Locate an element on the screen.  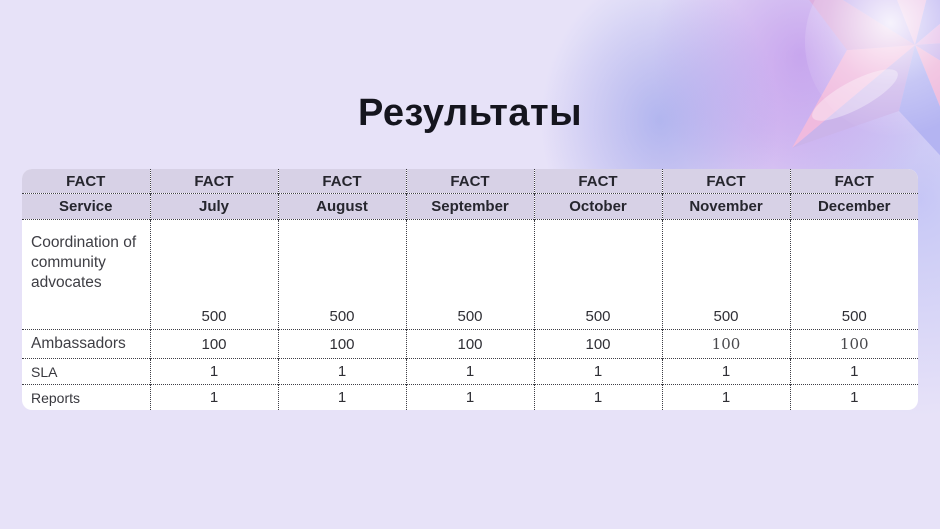
header-row-fact: FACT FACT FACT FACT FACT FACT FACT is located at coordinates (470, 181).